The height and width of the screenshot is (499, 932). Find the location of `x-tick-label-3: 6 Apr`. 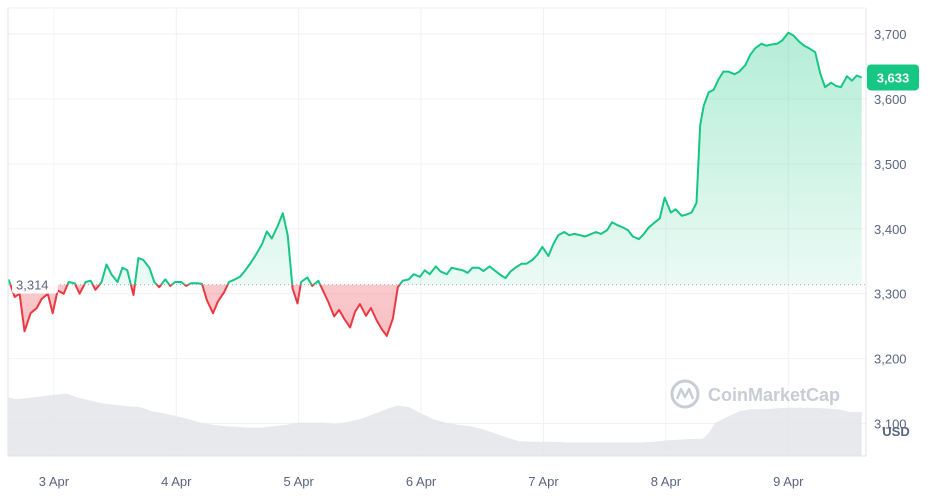

x-tick-label-3: 6 Apr is located at coordinates (421, 481).